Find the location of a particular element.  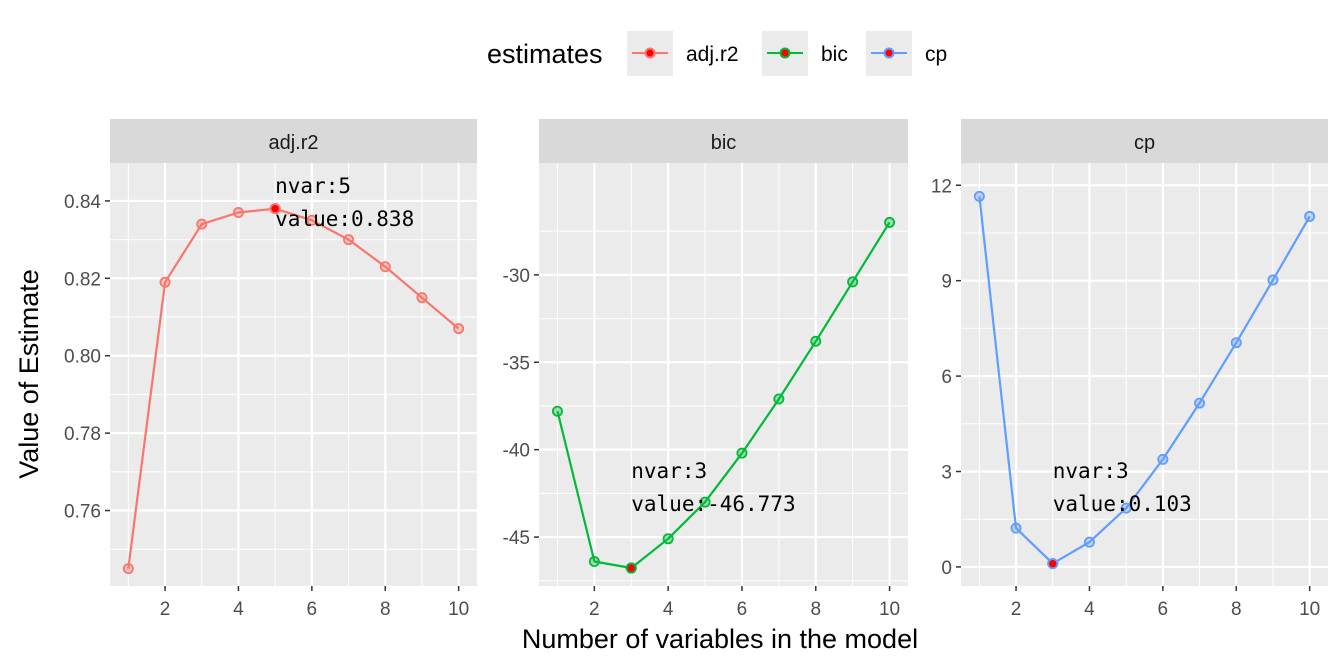

annotation-value: value:0.838 is located at coordinates (344, 219).